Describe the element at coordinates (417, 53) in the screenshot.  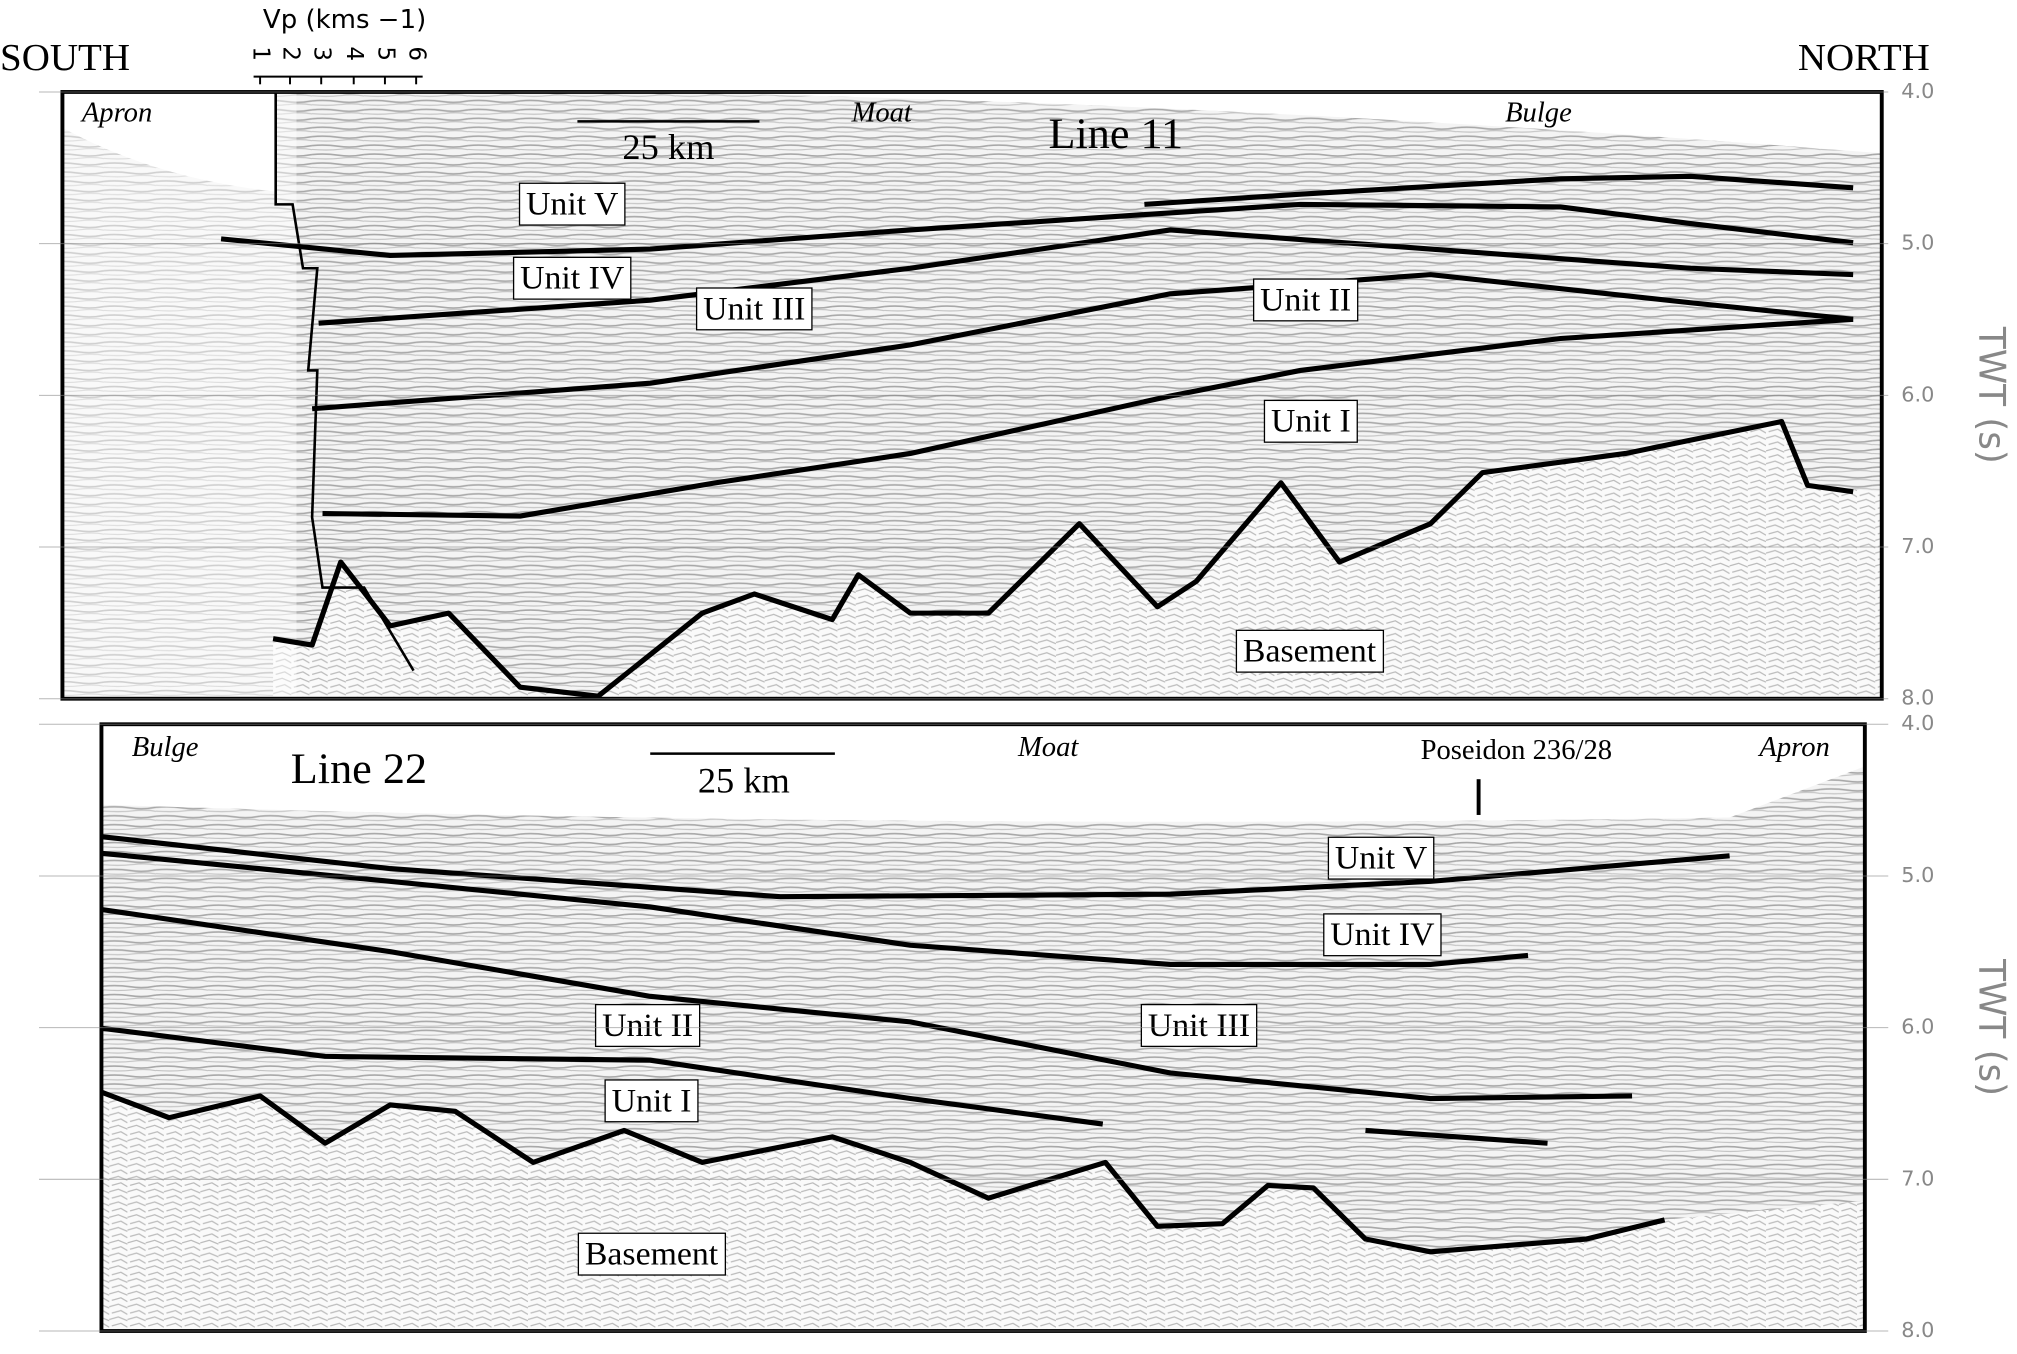
I see `vp-tick-label: 6` at that location.